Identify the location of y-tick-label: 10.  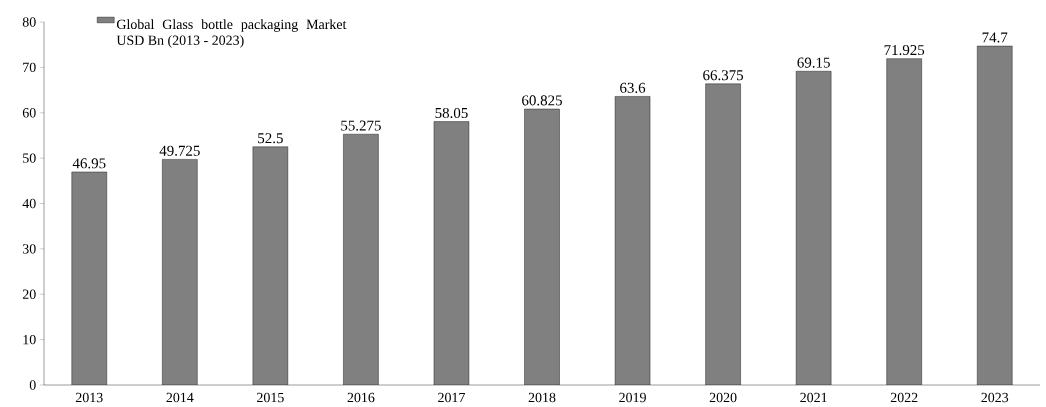
(29, 339).